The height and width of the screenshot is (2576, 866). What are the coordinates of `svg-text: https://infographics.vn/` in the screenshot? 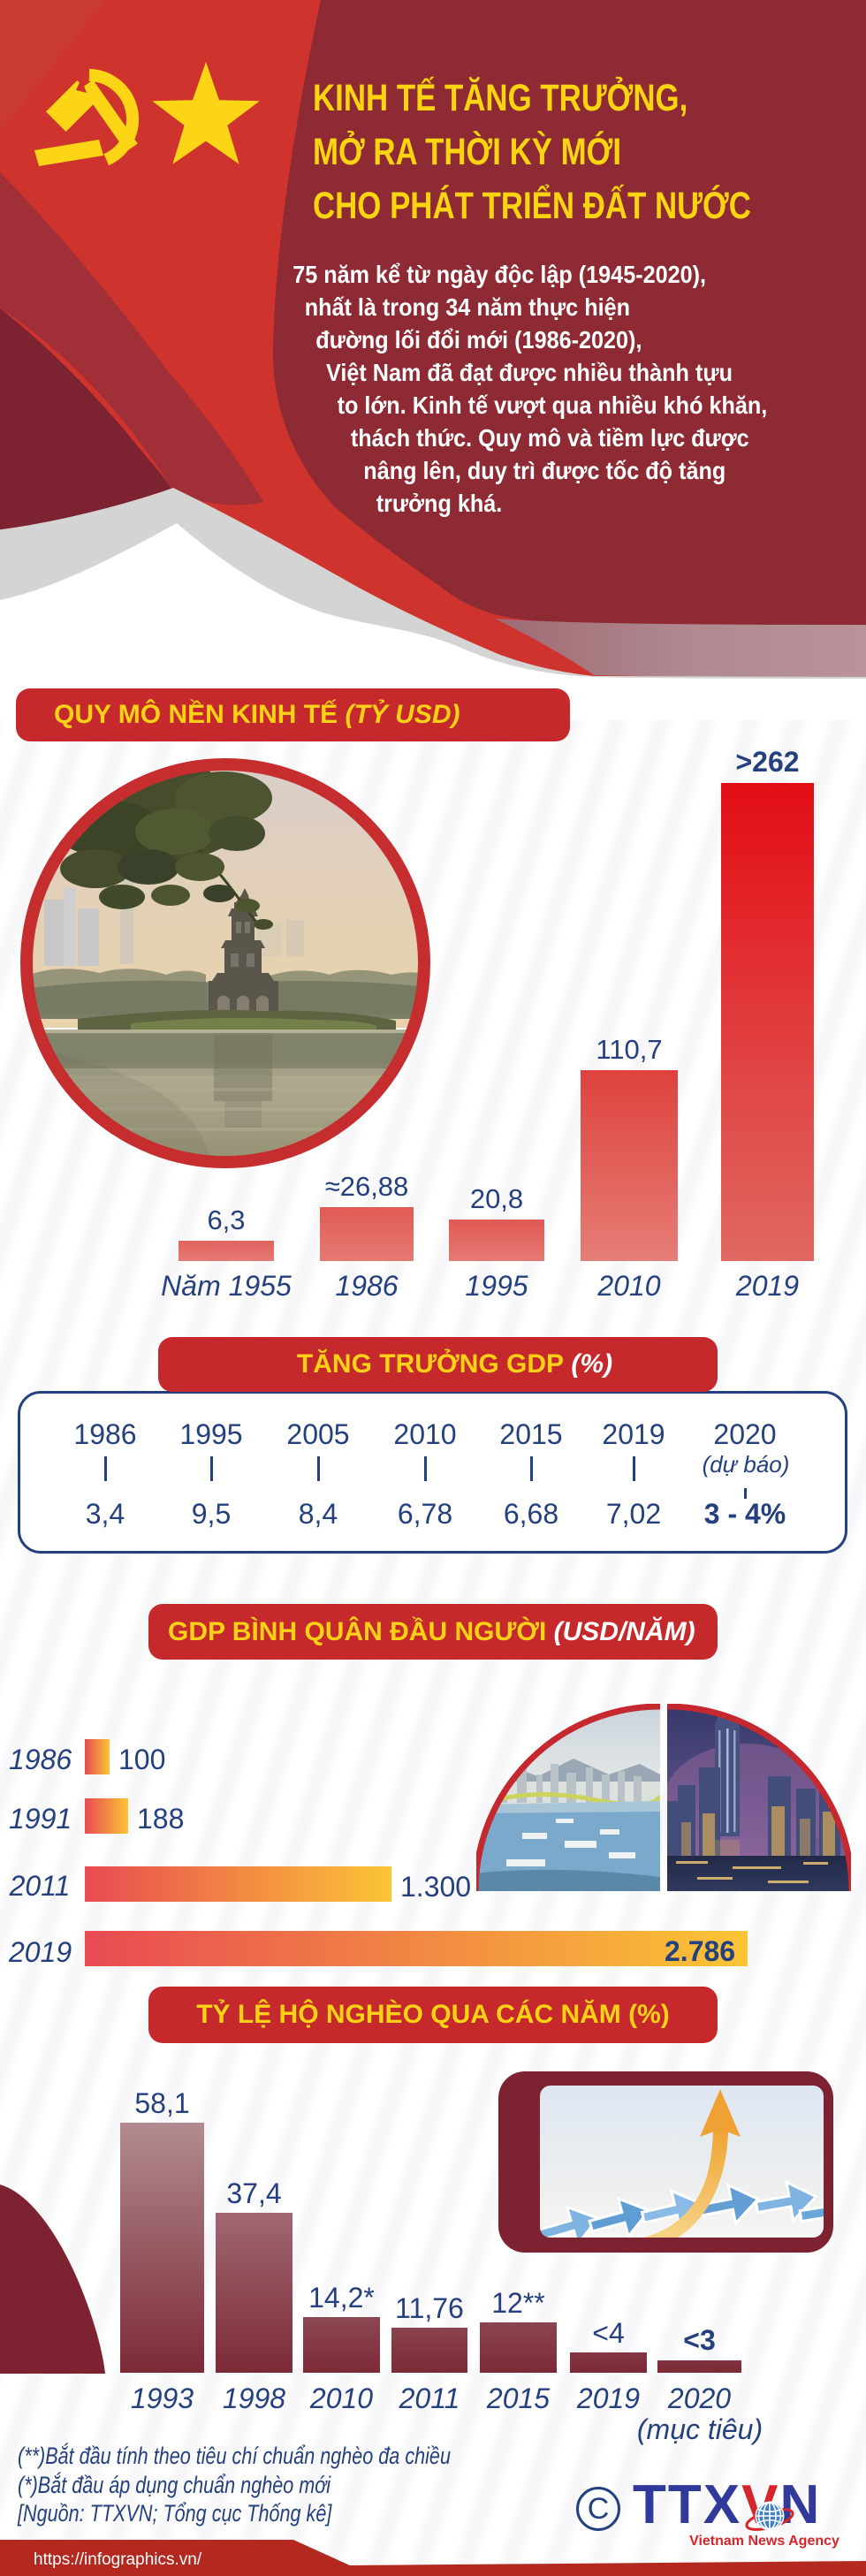 It's located at (118, 2559).